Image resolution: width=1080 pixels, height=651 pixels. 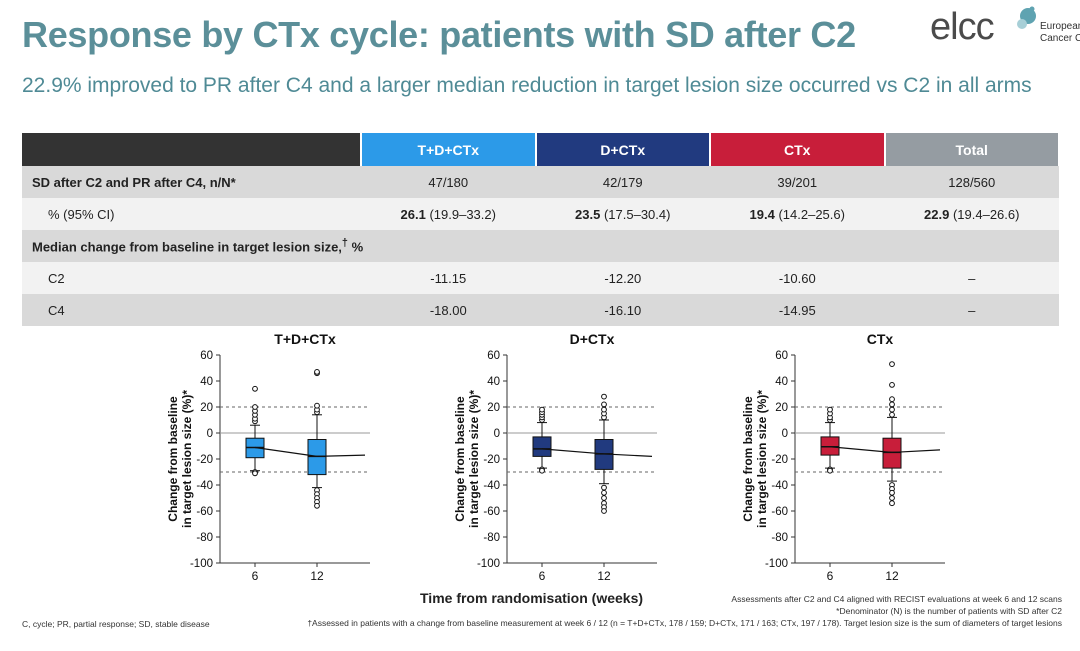 What do you see at coordinates (592, 339) in the screenshot?
I see `chart-title: D+CTx` at bounding box center [592, 339].